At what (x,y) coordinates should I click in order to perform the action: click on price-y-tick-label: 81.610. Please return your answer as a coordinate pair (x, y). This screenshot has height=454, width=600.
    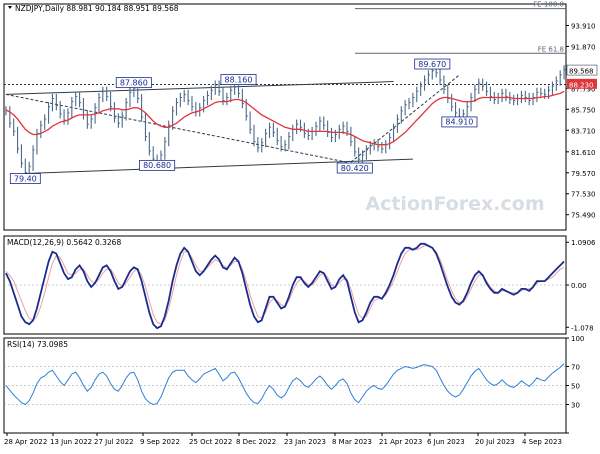
    Looking at the image, I should click on (583, 153).